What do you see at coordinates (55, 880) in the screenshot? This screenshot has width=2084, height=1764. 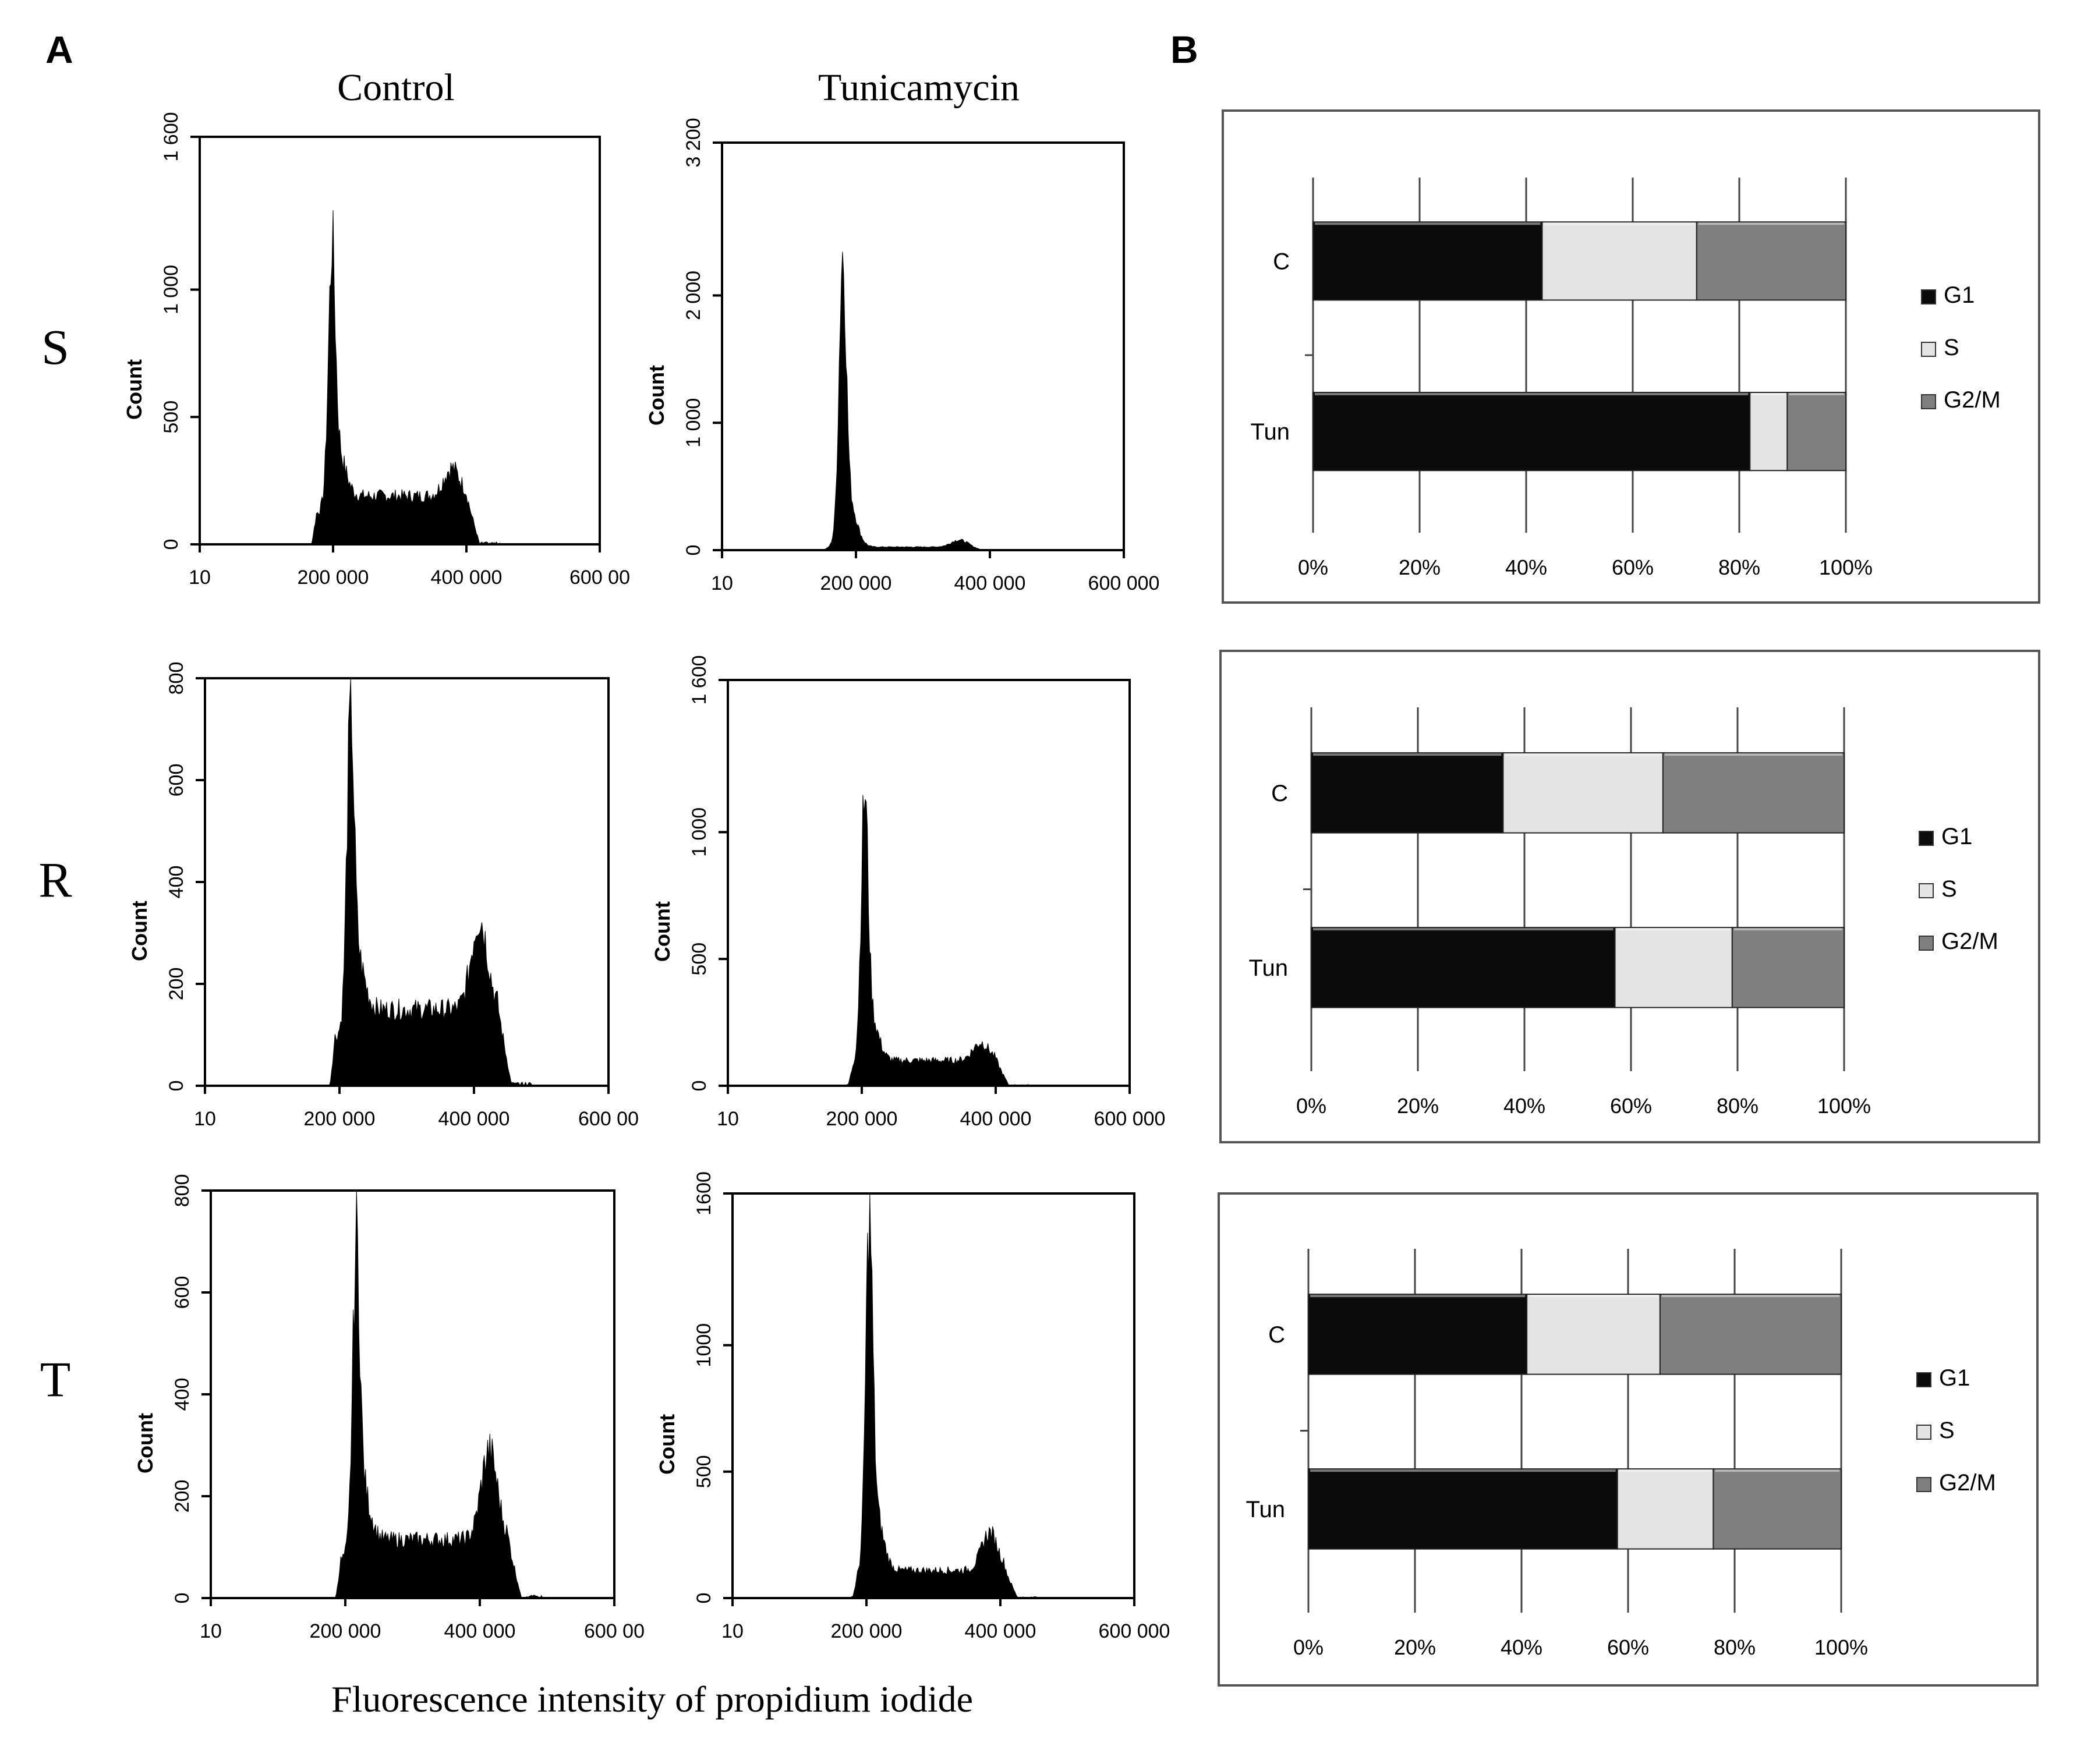 I see `row-label-r: R` at bounding box center [55, 880].